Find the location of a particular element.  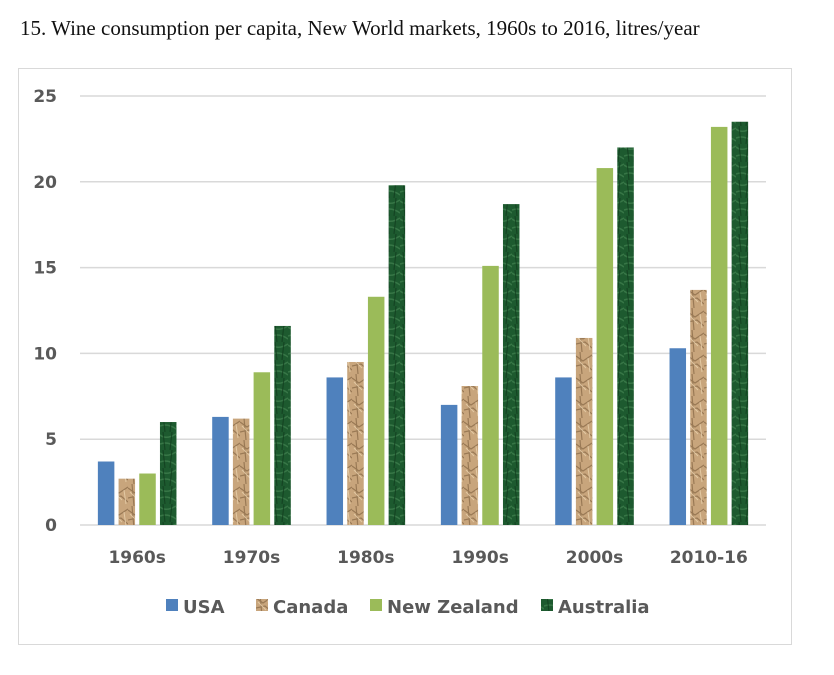

legend-item-canada: Canada is located at coordinates (302, 607).